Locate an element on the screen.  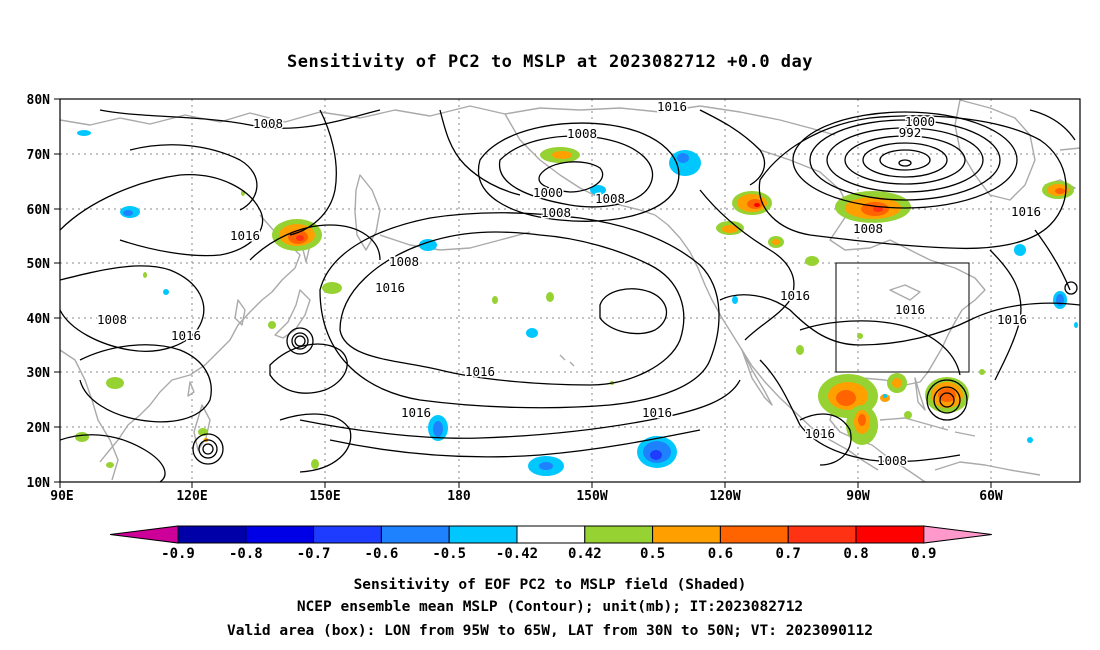
positive-sensitivity-hudson is located at coordinates (873, 207).